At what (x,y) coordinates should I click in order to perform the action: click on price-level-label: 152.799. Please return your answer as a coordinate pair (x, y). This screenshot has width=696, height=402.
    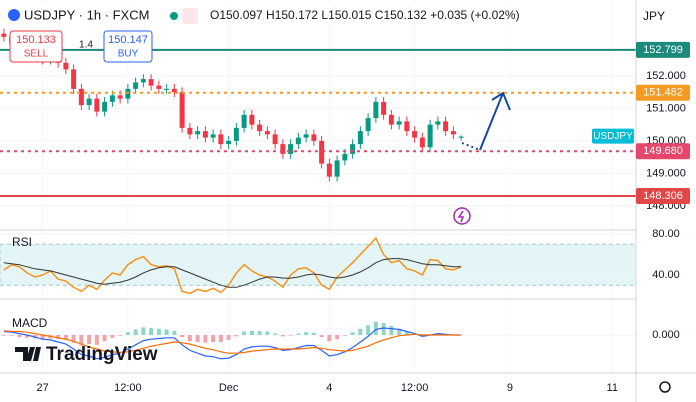
    Looking at the image, I should click on (663, 50).